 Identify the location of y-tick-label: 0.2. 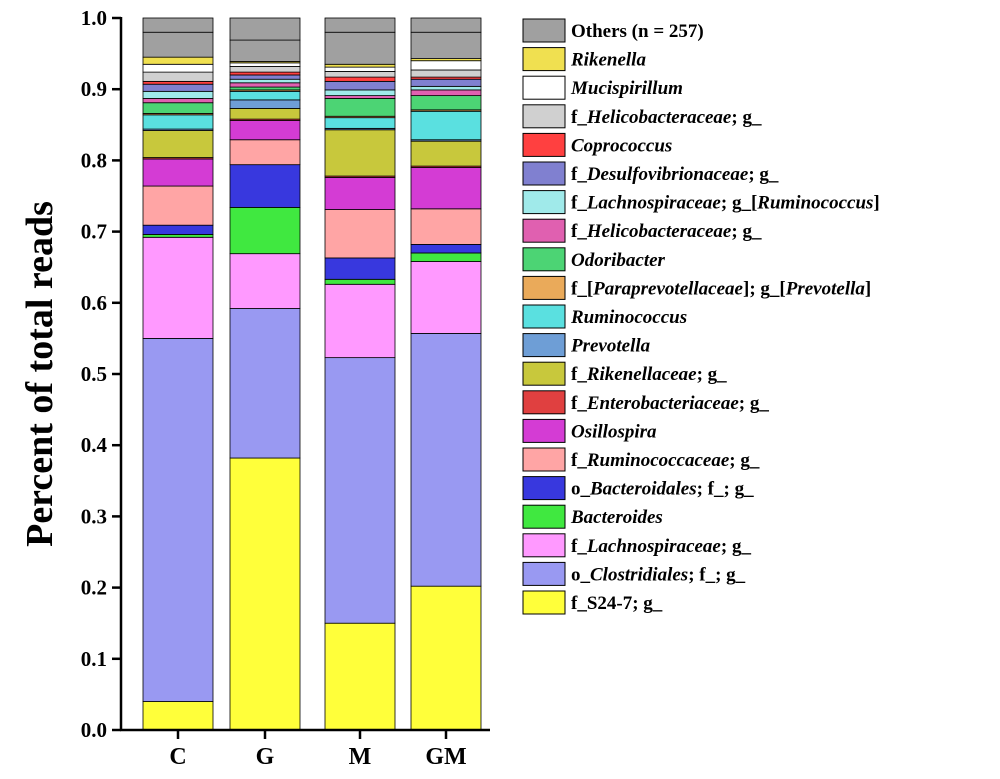
(94, 588).